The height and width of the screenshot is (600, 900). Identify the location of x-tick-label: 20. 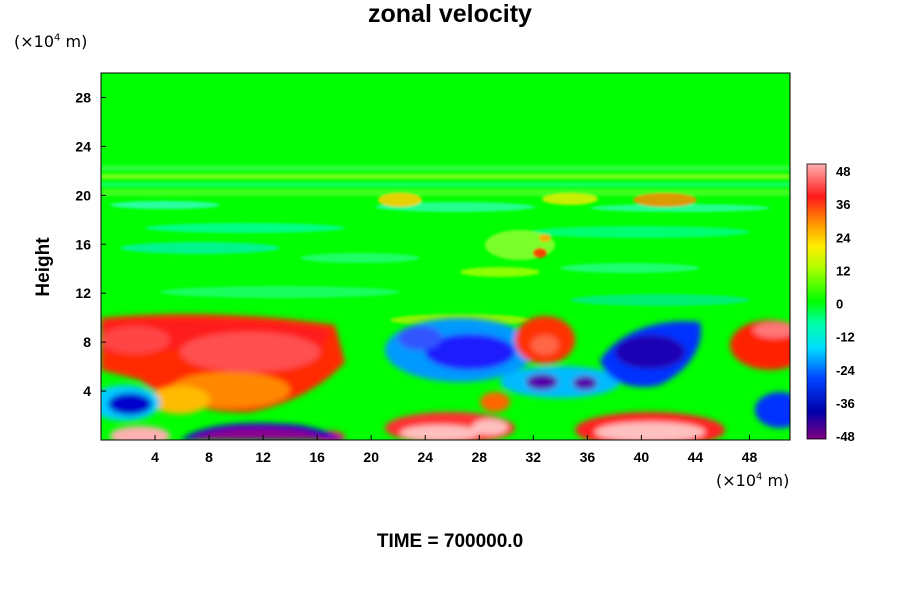
(371, 457).